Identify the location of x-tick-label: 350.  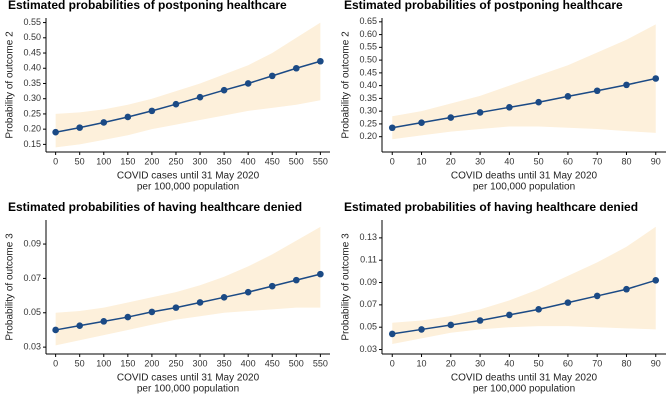
(224, 363).